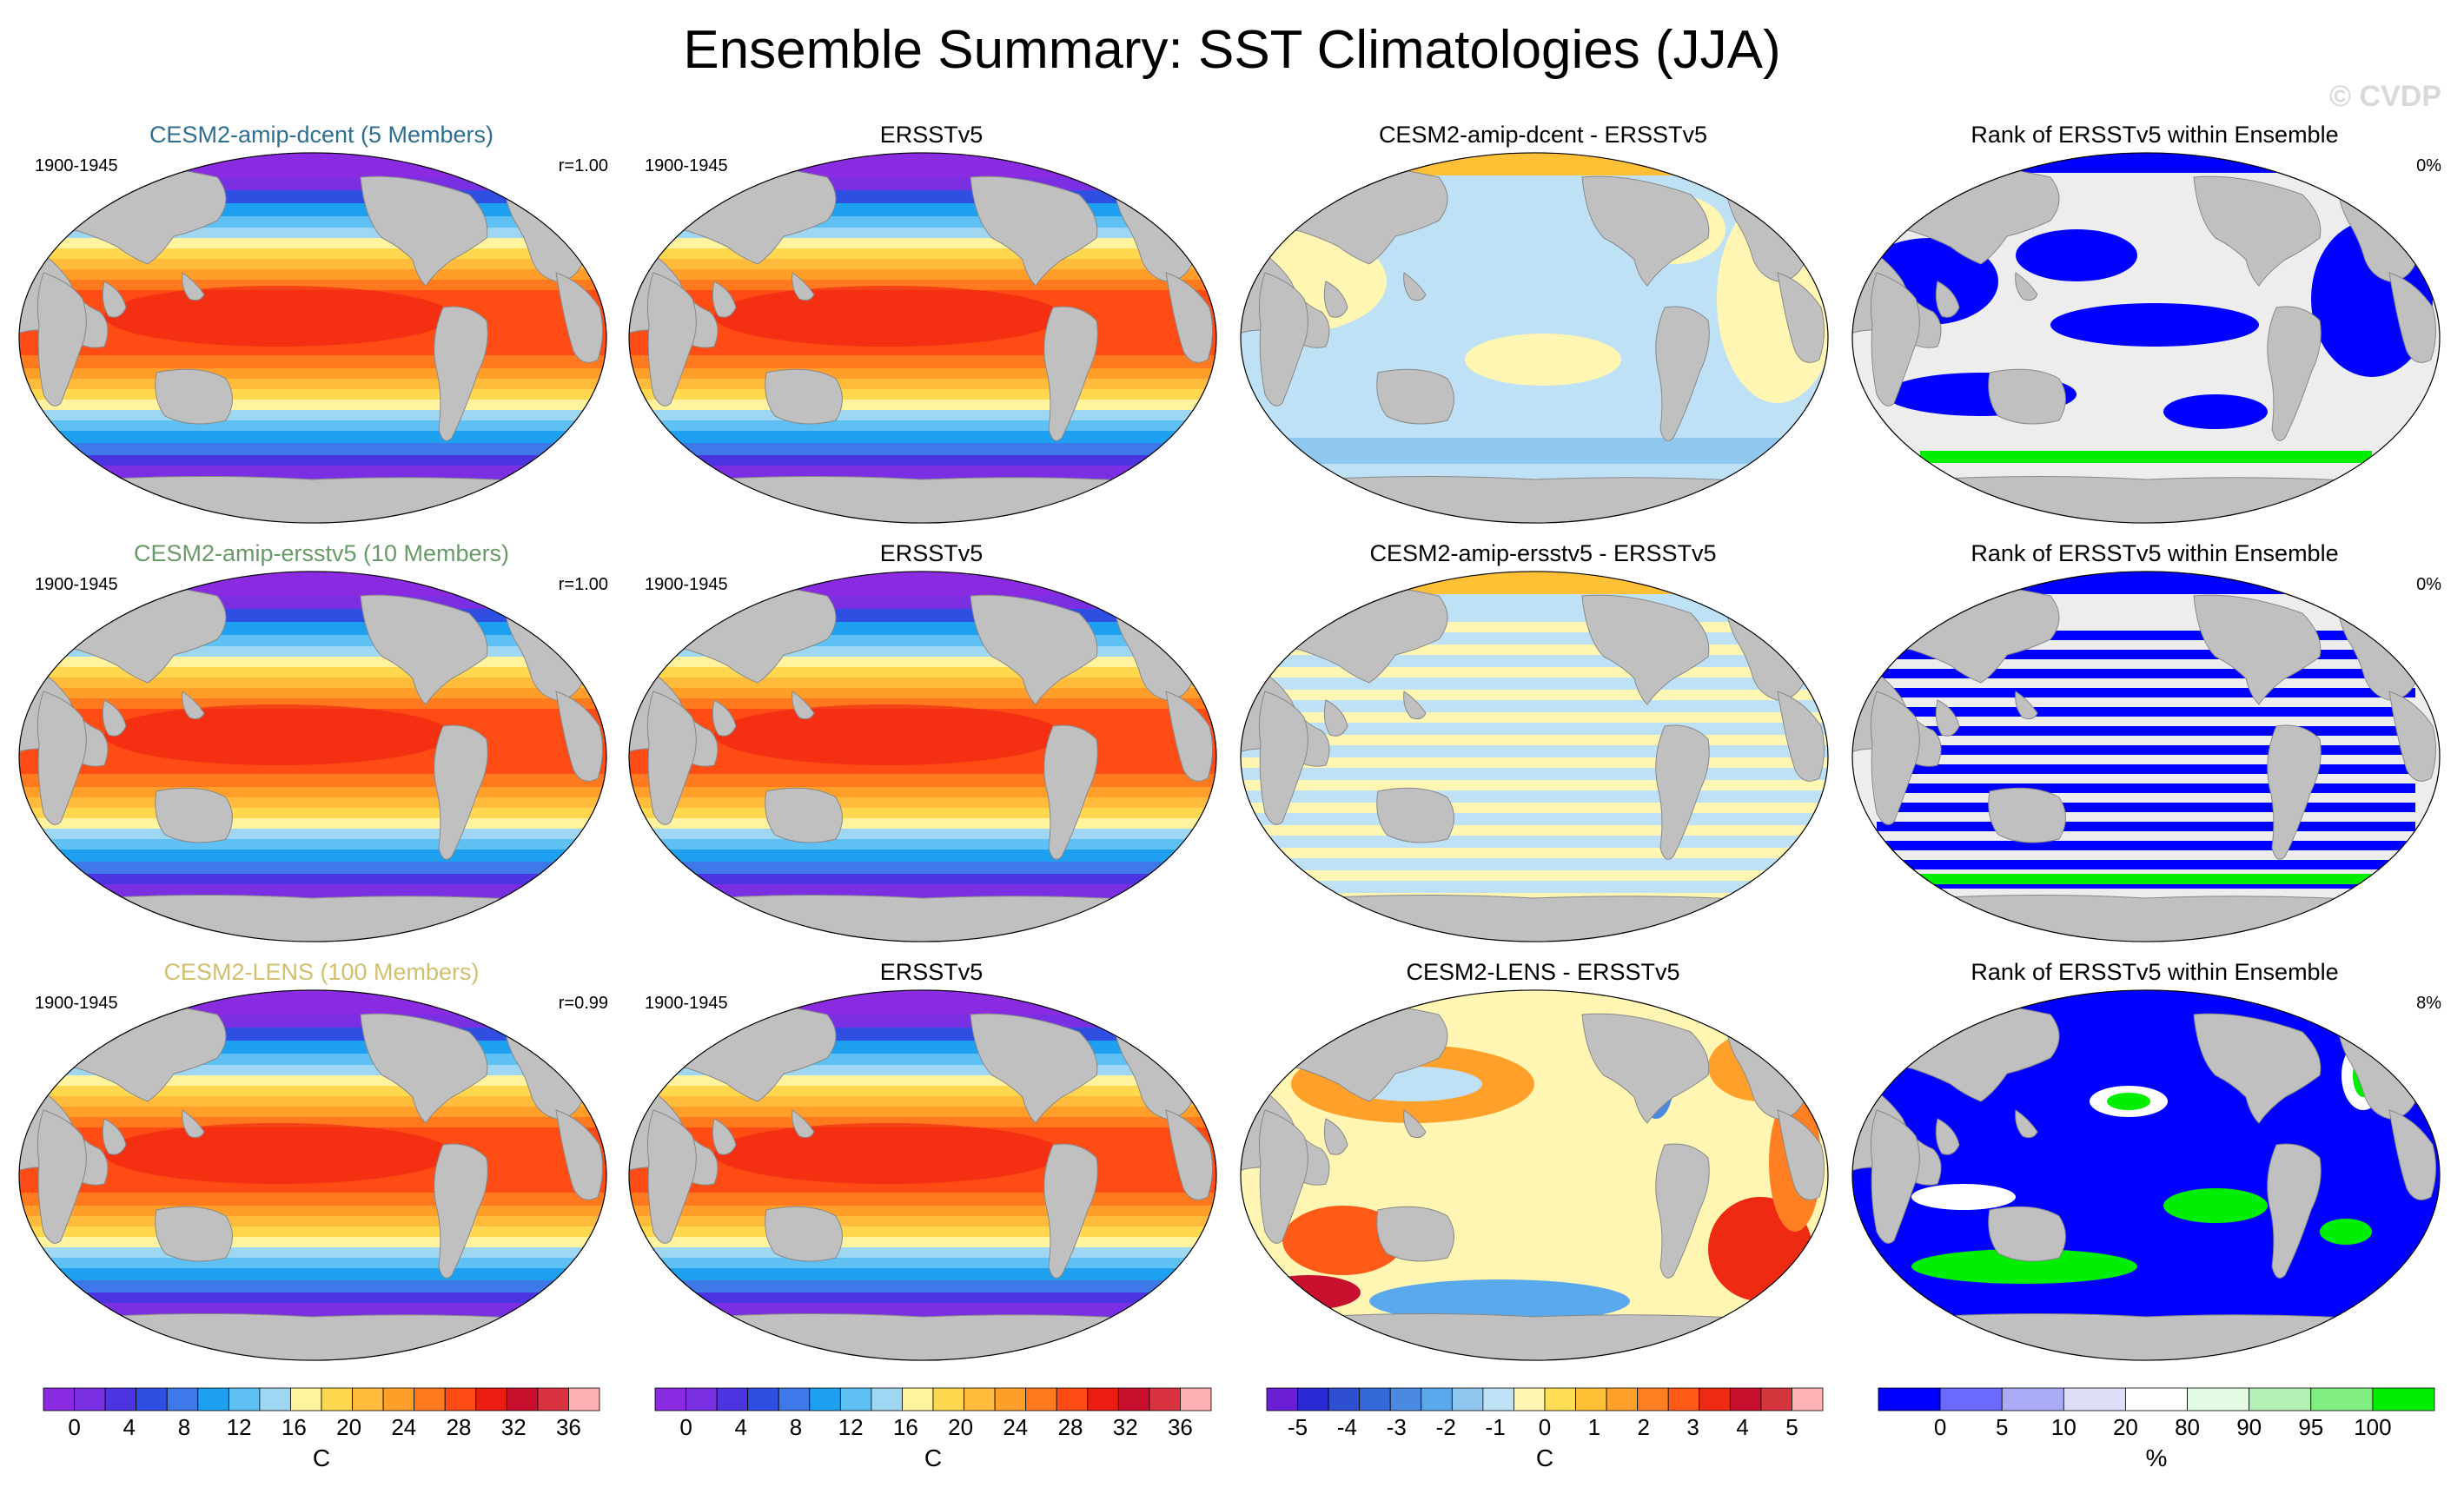  Describe the element at coordinates (2428, 585) in the screenshot. I see `stat-label: 0%` at that location.